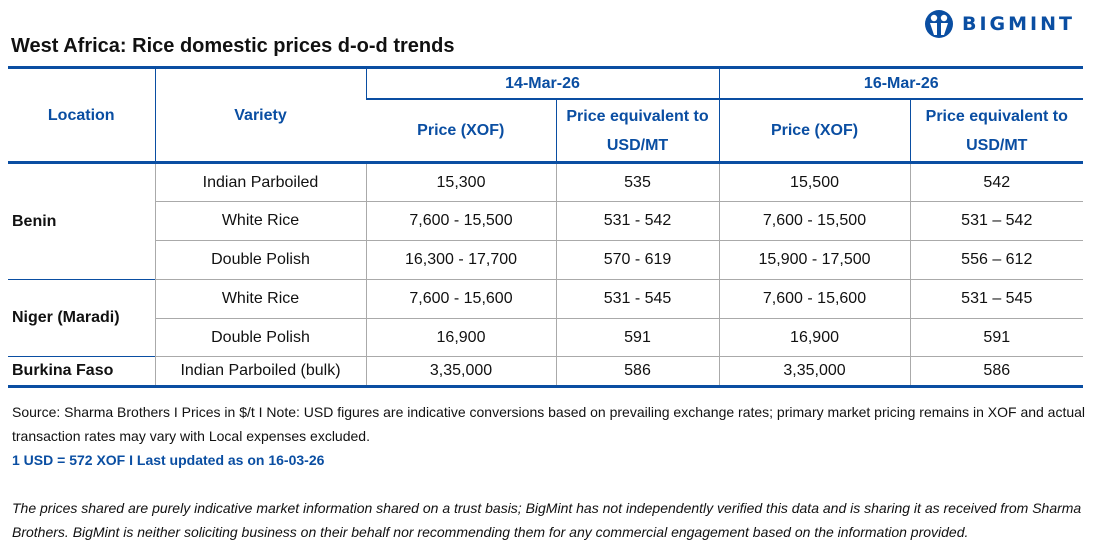 The width and height of the screenshot is (1100, 550). I want to click on price-usd-cell: 531 - 545, so click(637, 299).